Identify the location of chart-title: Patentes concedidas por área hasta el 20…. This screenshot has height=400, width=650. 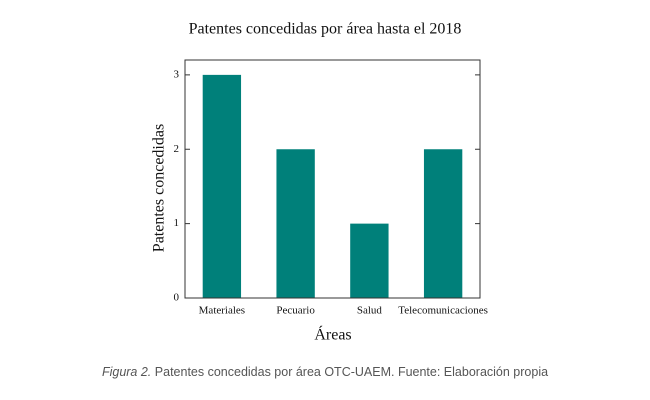
(325, 29).